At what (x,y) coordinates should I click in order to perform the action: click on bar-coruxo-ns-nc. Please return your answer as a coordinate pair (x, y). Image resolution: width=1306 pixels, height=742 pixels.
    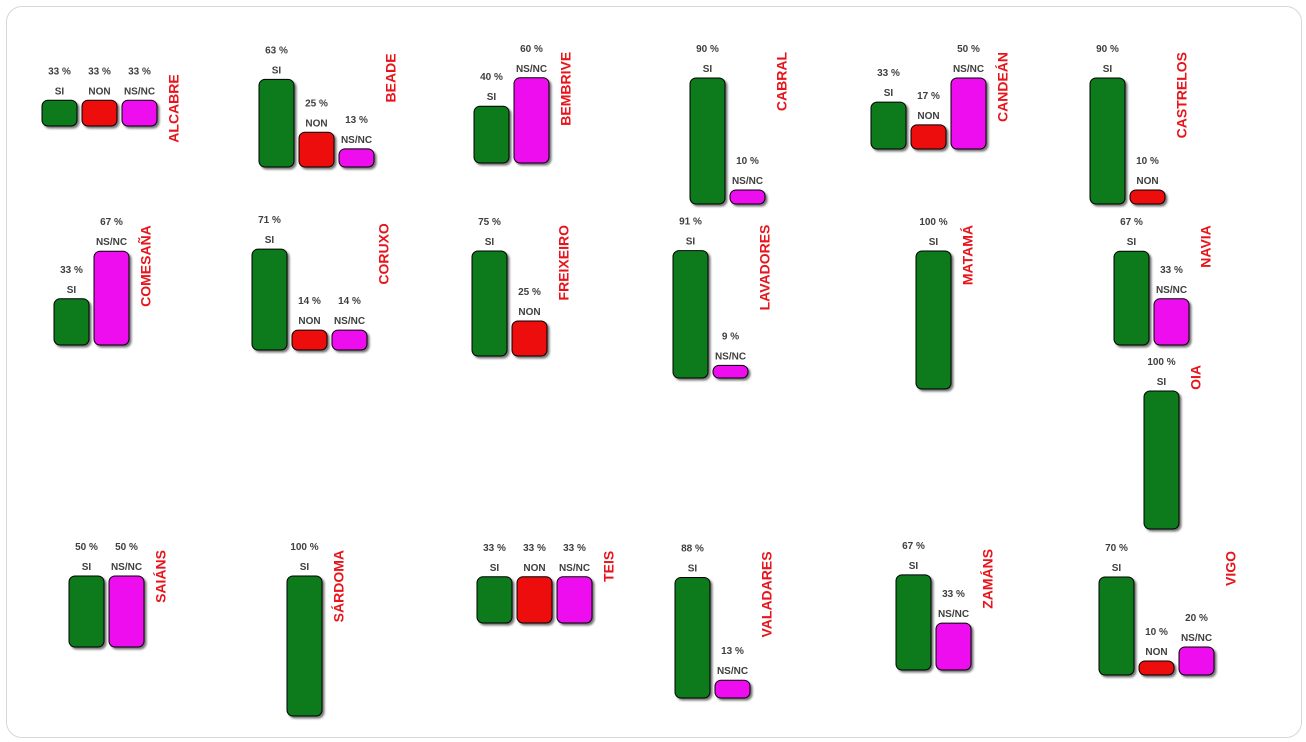
    Looking at the image, I should click on (349, 340).